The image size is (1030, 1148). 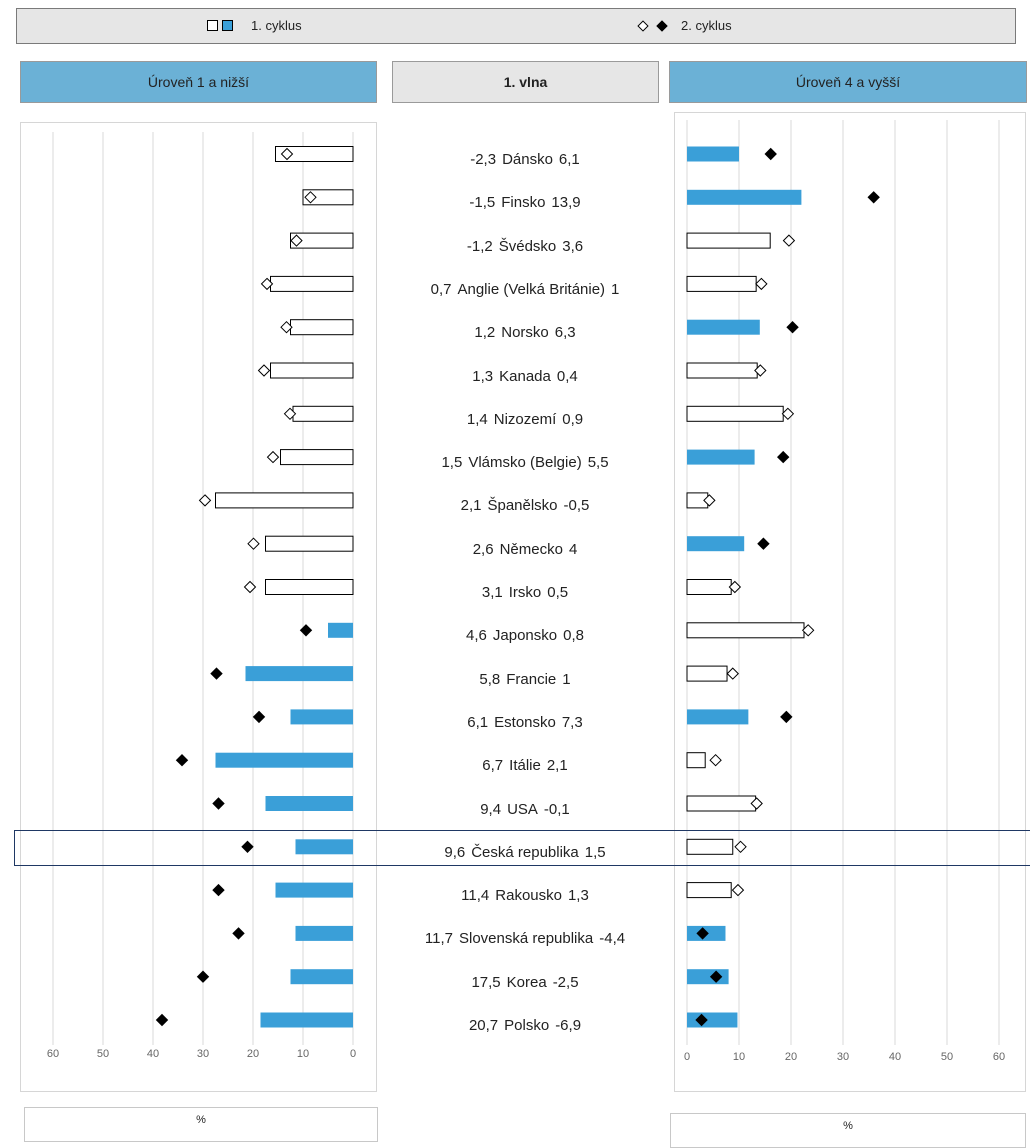 I want to click on country-name: Estonsko, so click(x=525, y=722).